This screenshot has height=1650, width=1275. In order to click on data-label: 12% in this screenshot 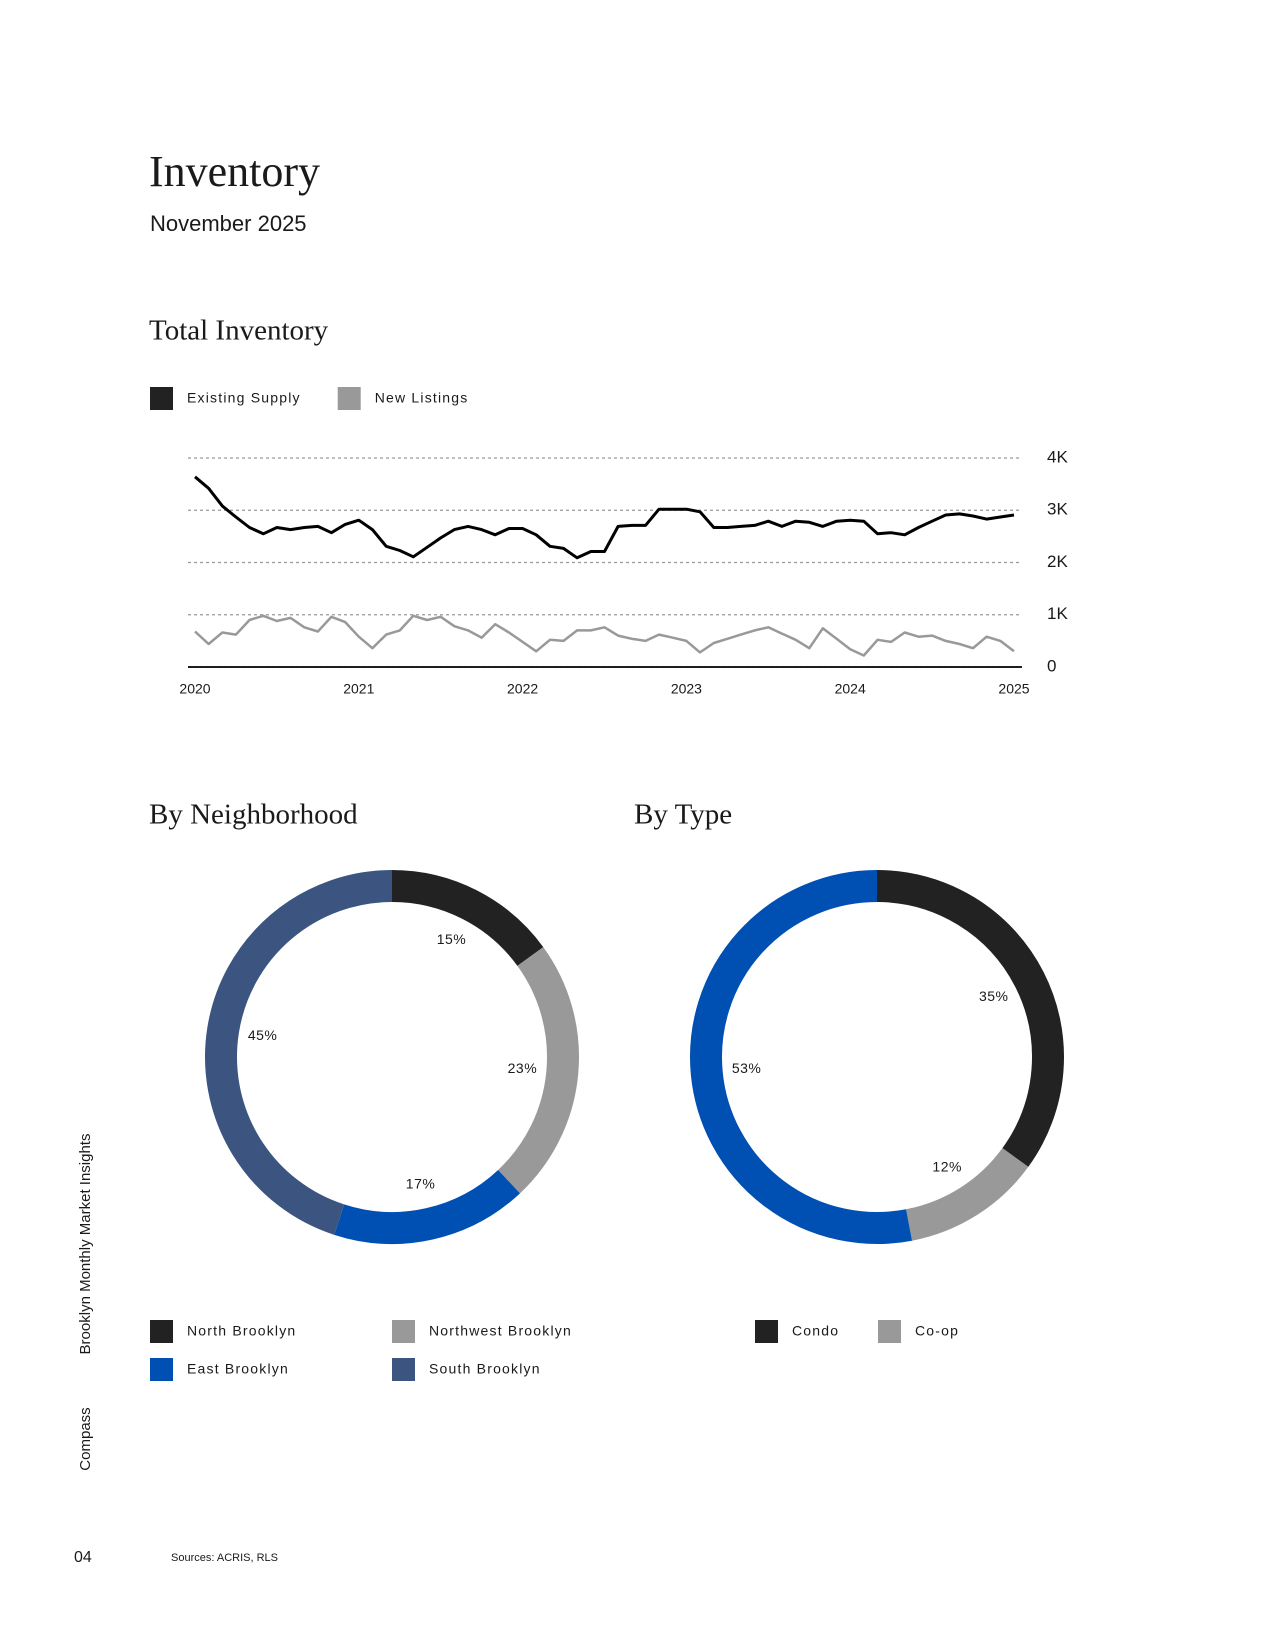, I will do `click(947, 1166)`.